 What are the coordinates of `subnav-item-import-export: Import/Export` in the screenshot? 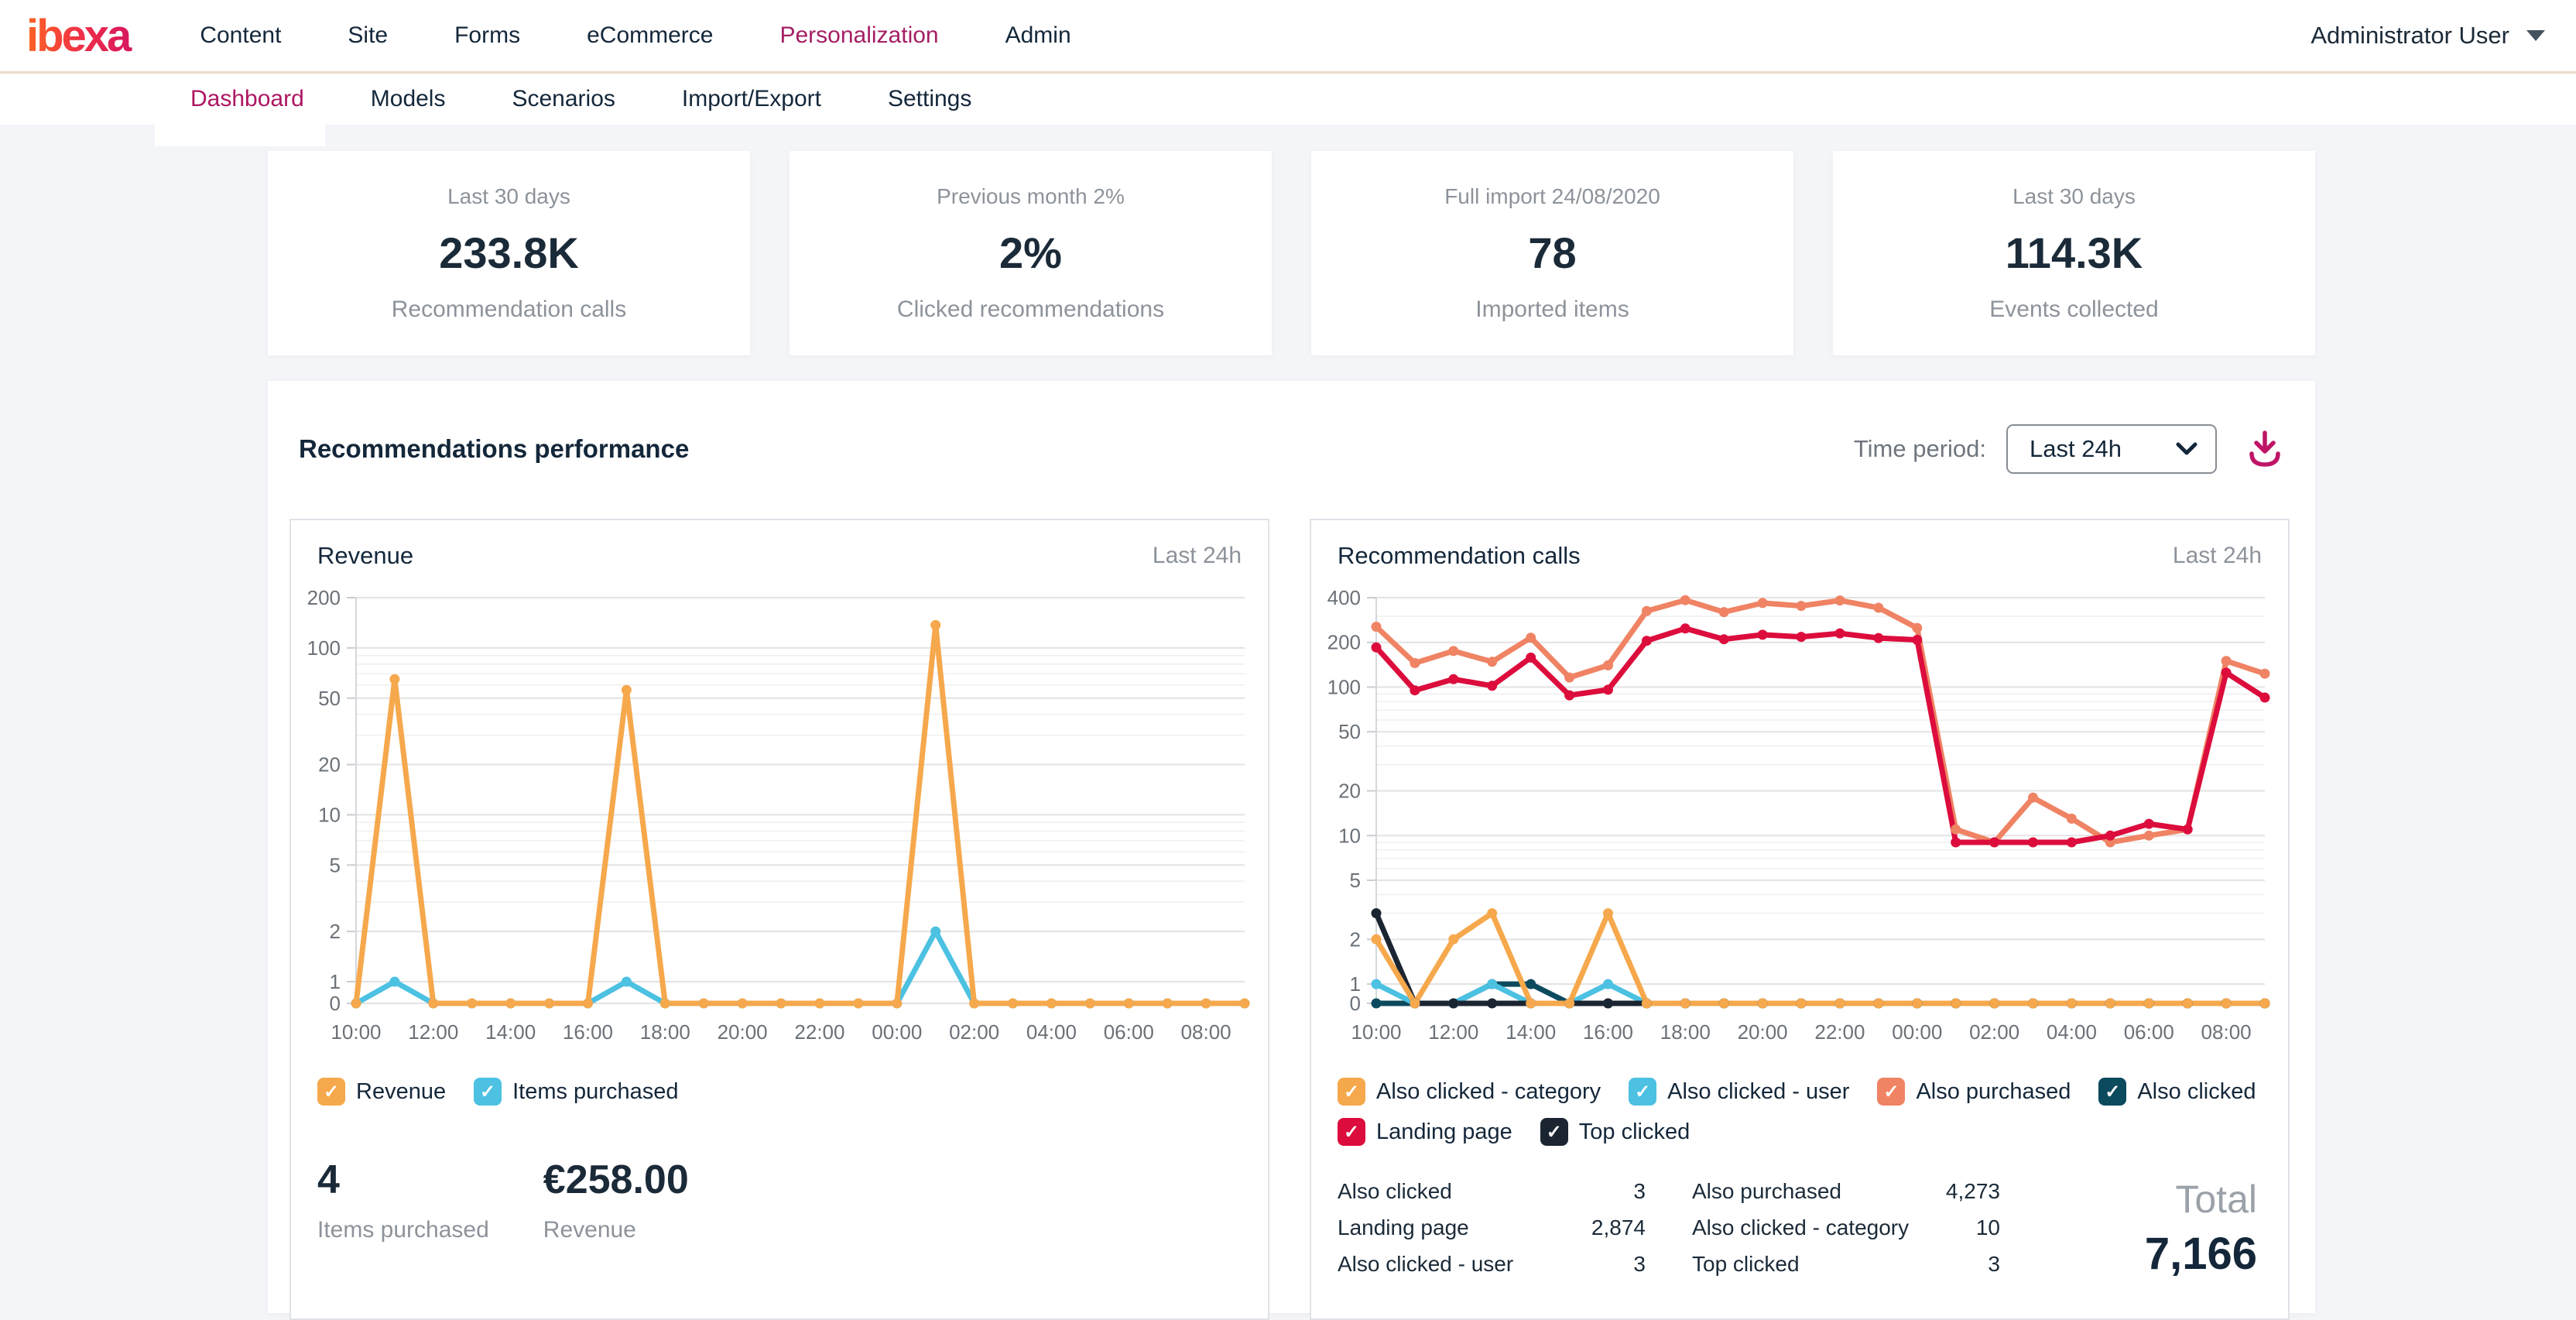 It's located at (751, 98).